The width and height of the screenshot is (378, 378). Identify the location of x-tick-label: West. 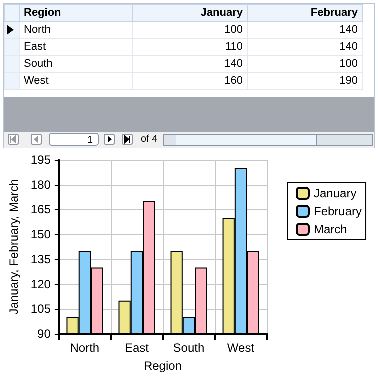
(241, 348).